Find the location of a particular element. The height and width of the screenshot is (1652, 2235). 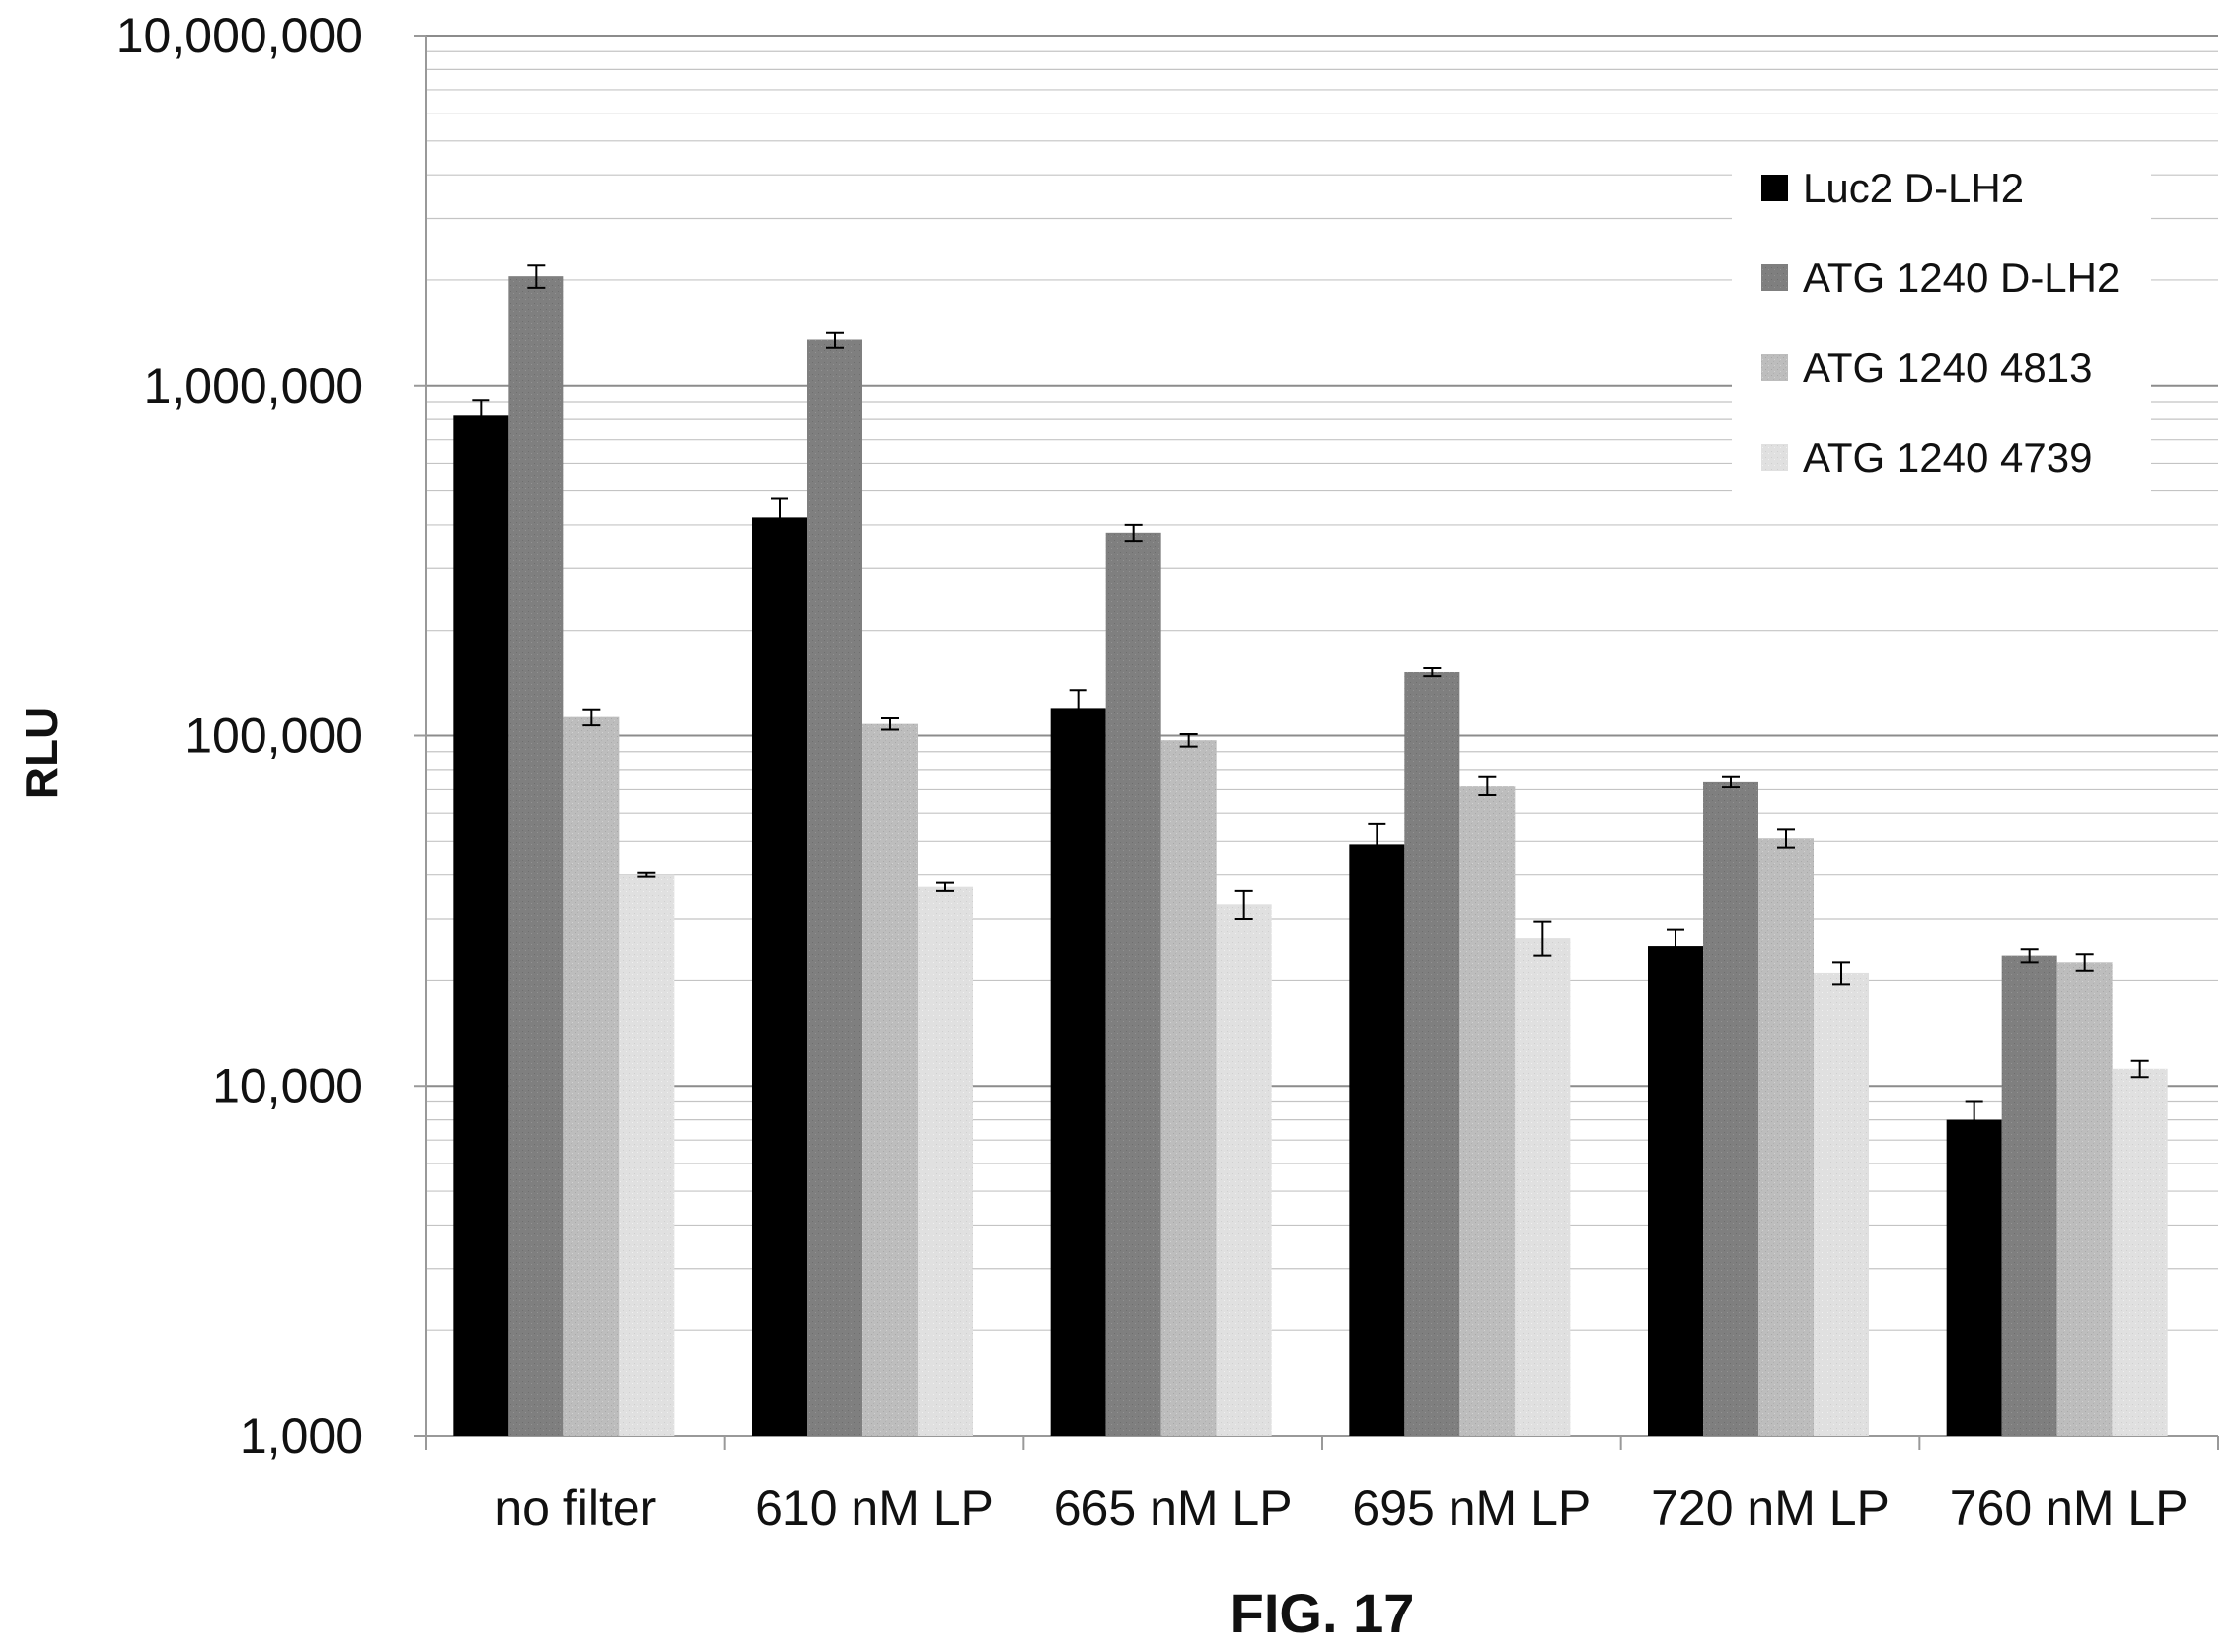

y-tick-label: 1,000 is located at coordinates (301, 1436).